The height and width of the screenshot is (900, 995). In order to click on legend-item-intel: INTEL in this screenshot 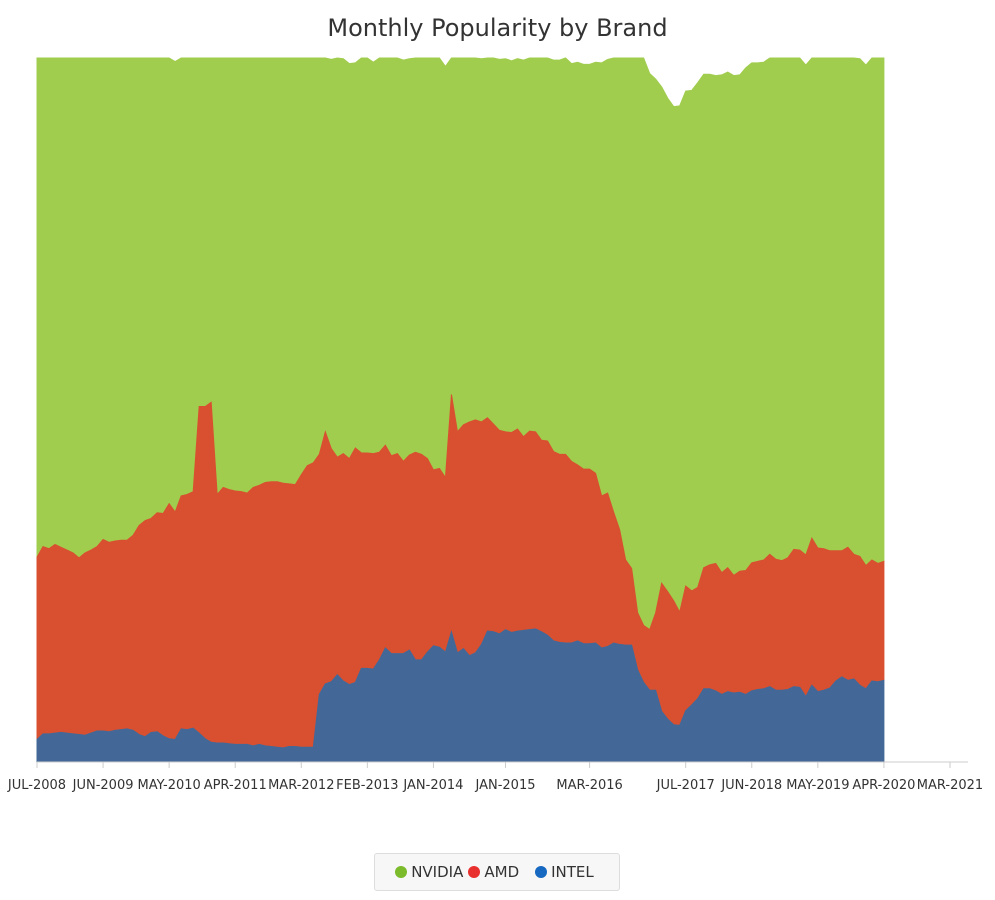, I will do `click(564, 872)`.